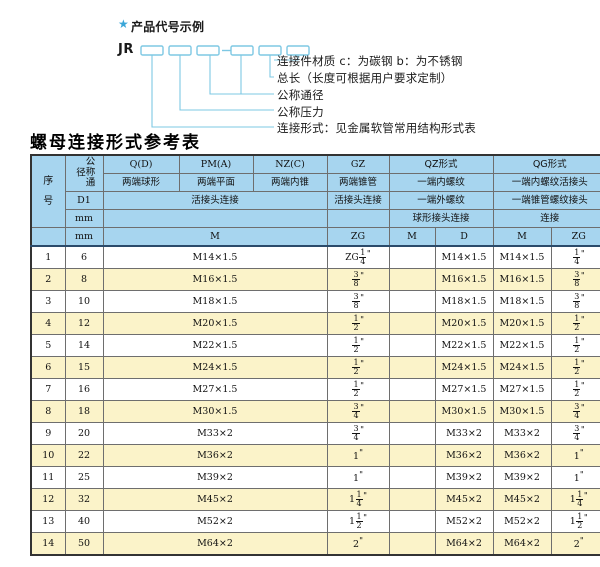 This screenshot has width=600, height=567. What do you see at coordinates (412, 237) in the screenshot?
I see `header-sub-m-qz: M` at bounding box center [412, 237].